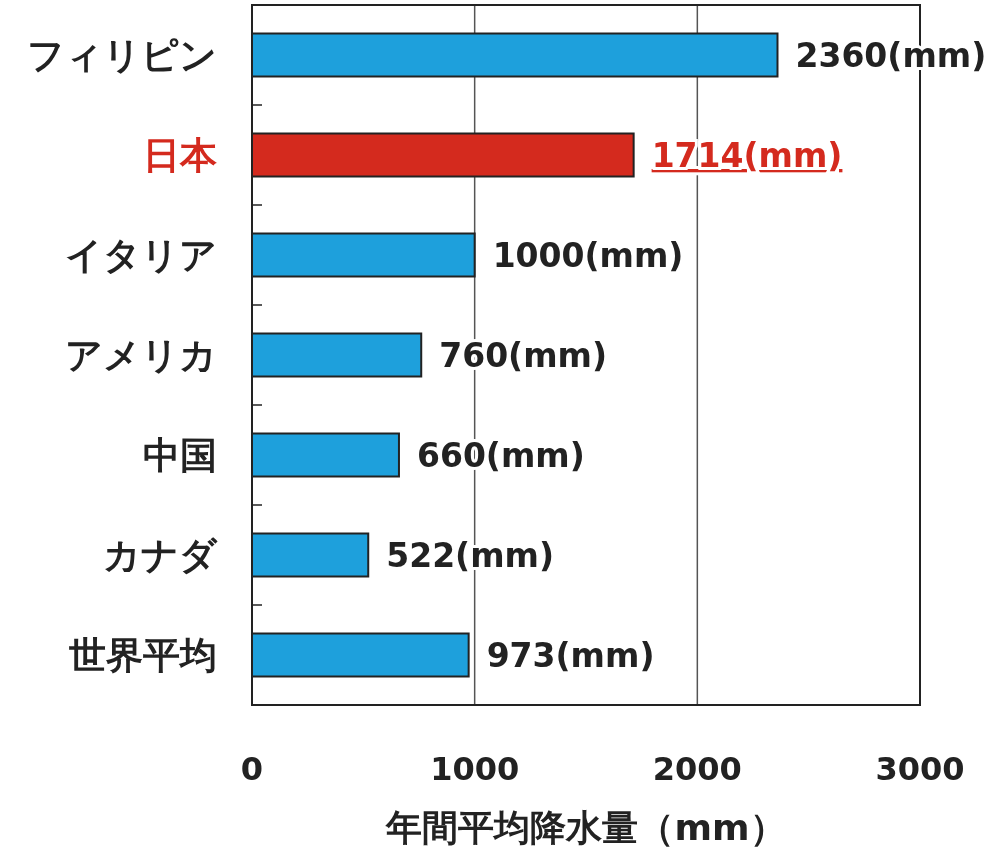  Describe the element at coordinates (141, 355) in the screenshot. I see `y-tick-label: アメリカ` at that location.